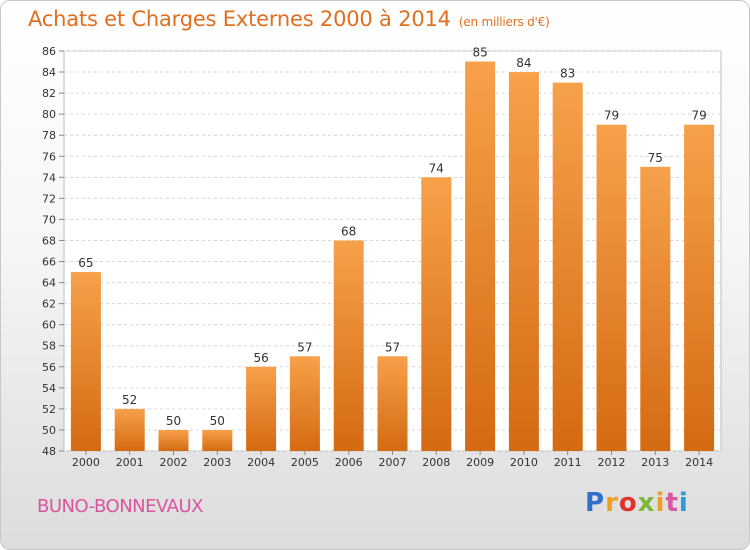  I want to click on title-text: Achats et Charges Externes 2000 à 2014, so click(239, 19).